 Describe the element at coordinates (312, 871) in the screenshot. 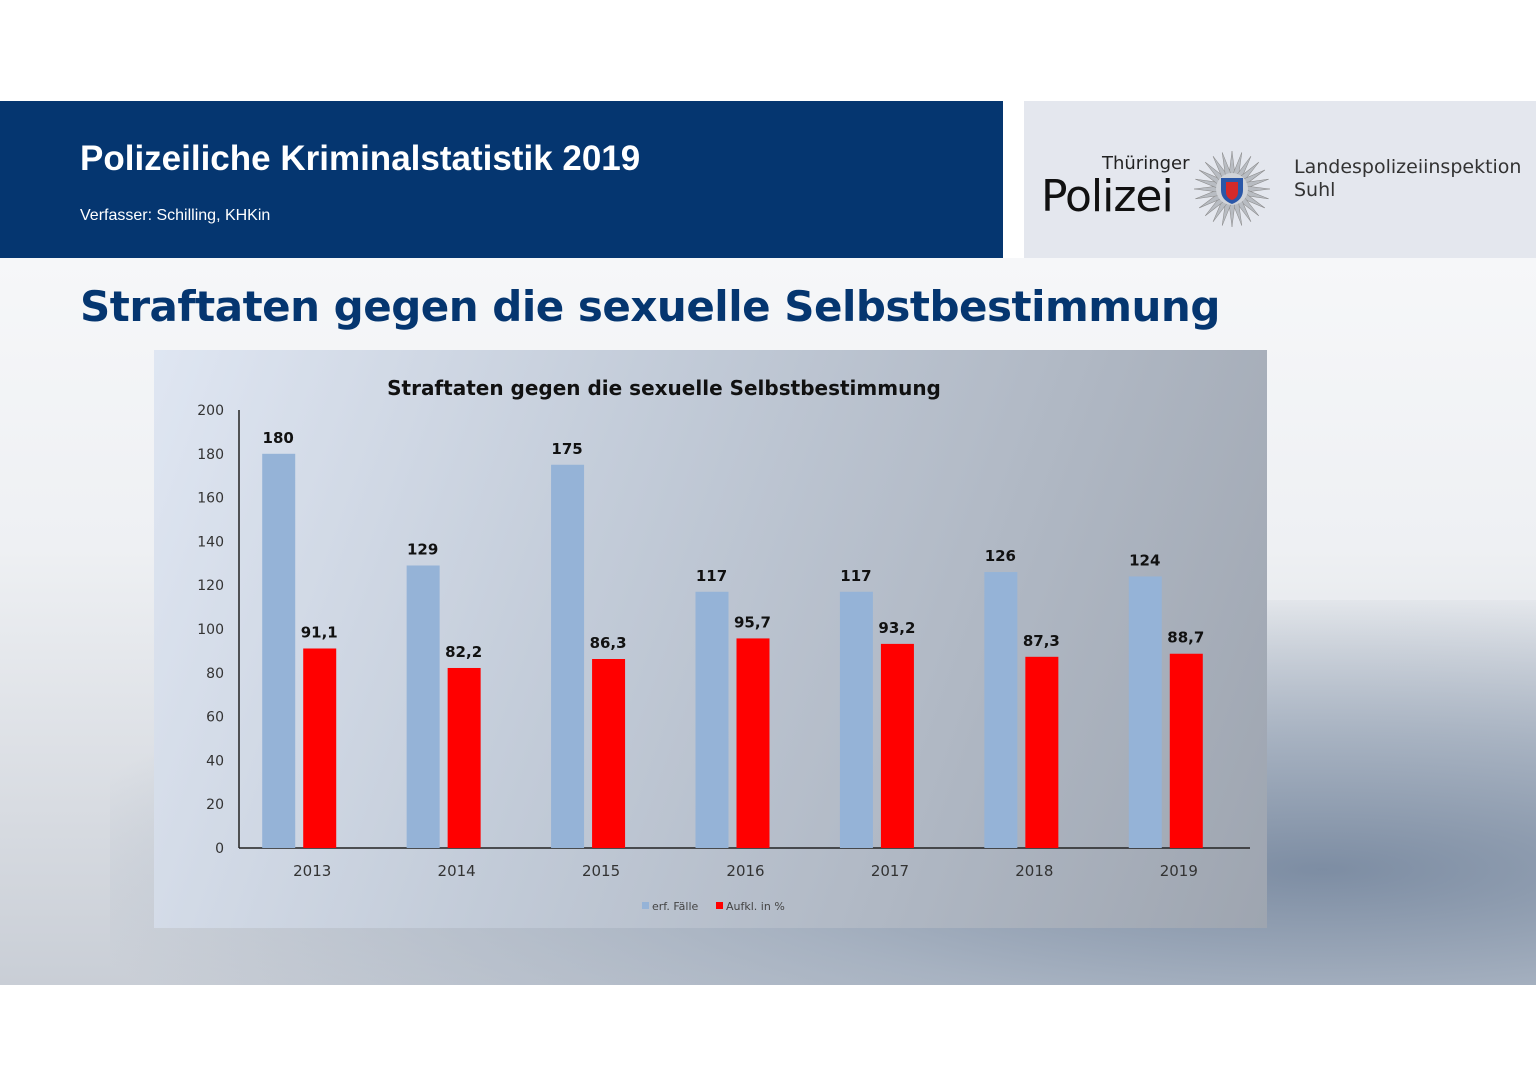

I see `x-tick-label: 2013` at that location.